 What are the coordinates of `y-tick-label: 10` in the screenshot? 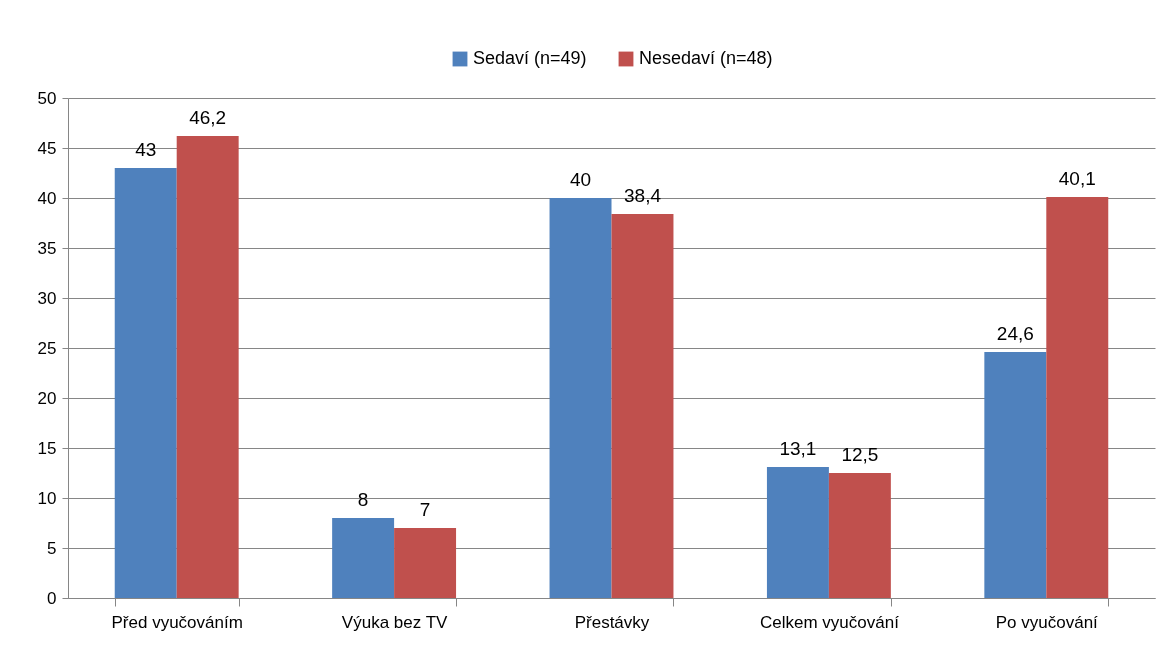 It's located at (47, 498).